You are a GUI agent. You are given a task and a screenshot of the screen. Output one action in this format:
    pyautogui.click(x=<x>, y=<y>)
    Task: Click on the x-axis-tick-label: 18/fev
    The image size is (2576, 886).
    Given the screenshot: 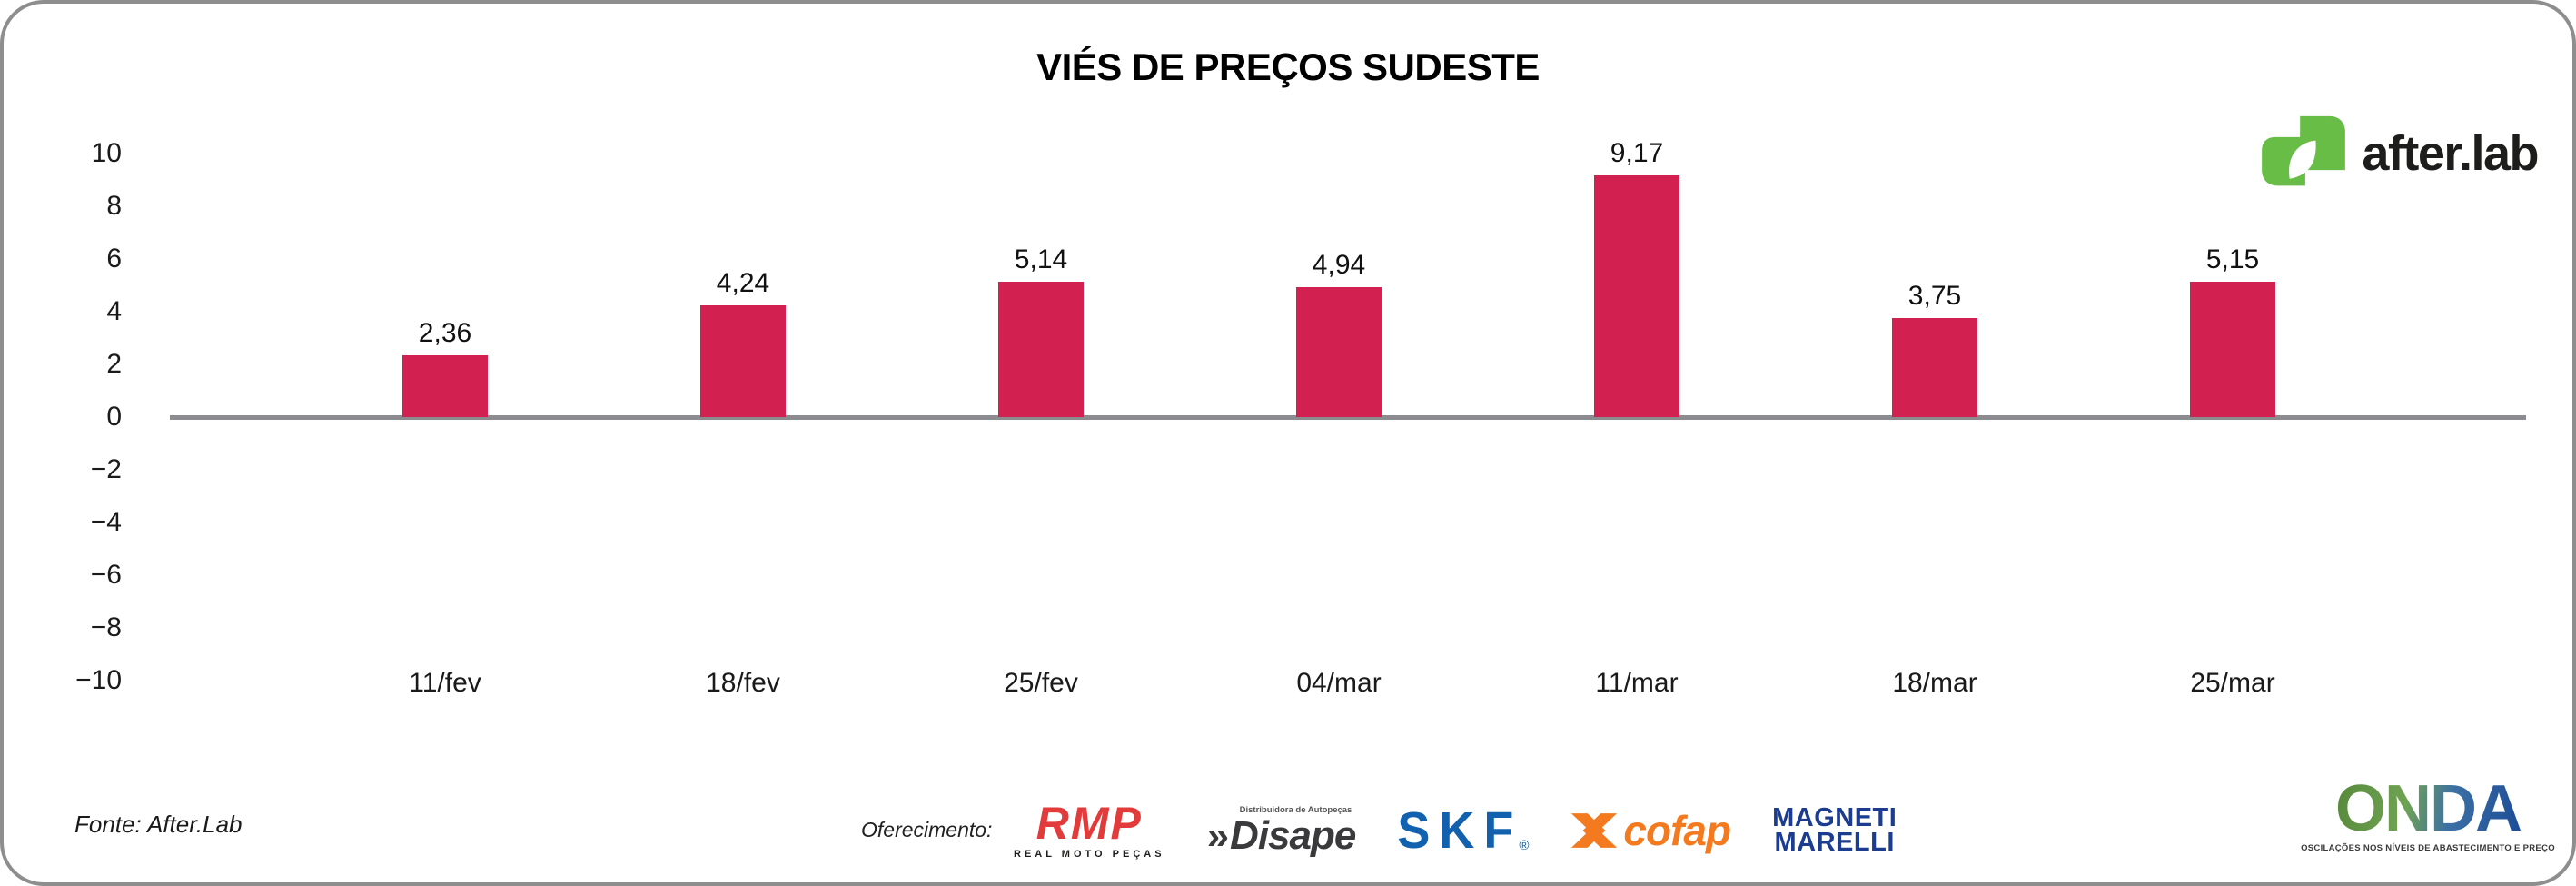 What is the action you would take?
    pyautogui.click(x=743, y=683)
    